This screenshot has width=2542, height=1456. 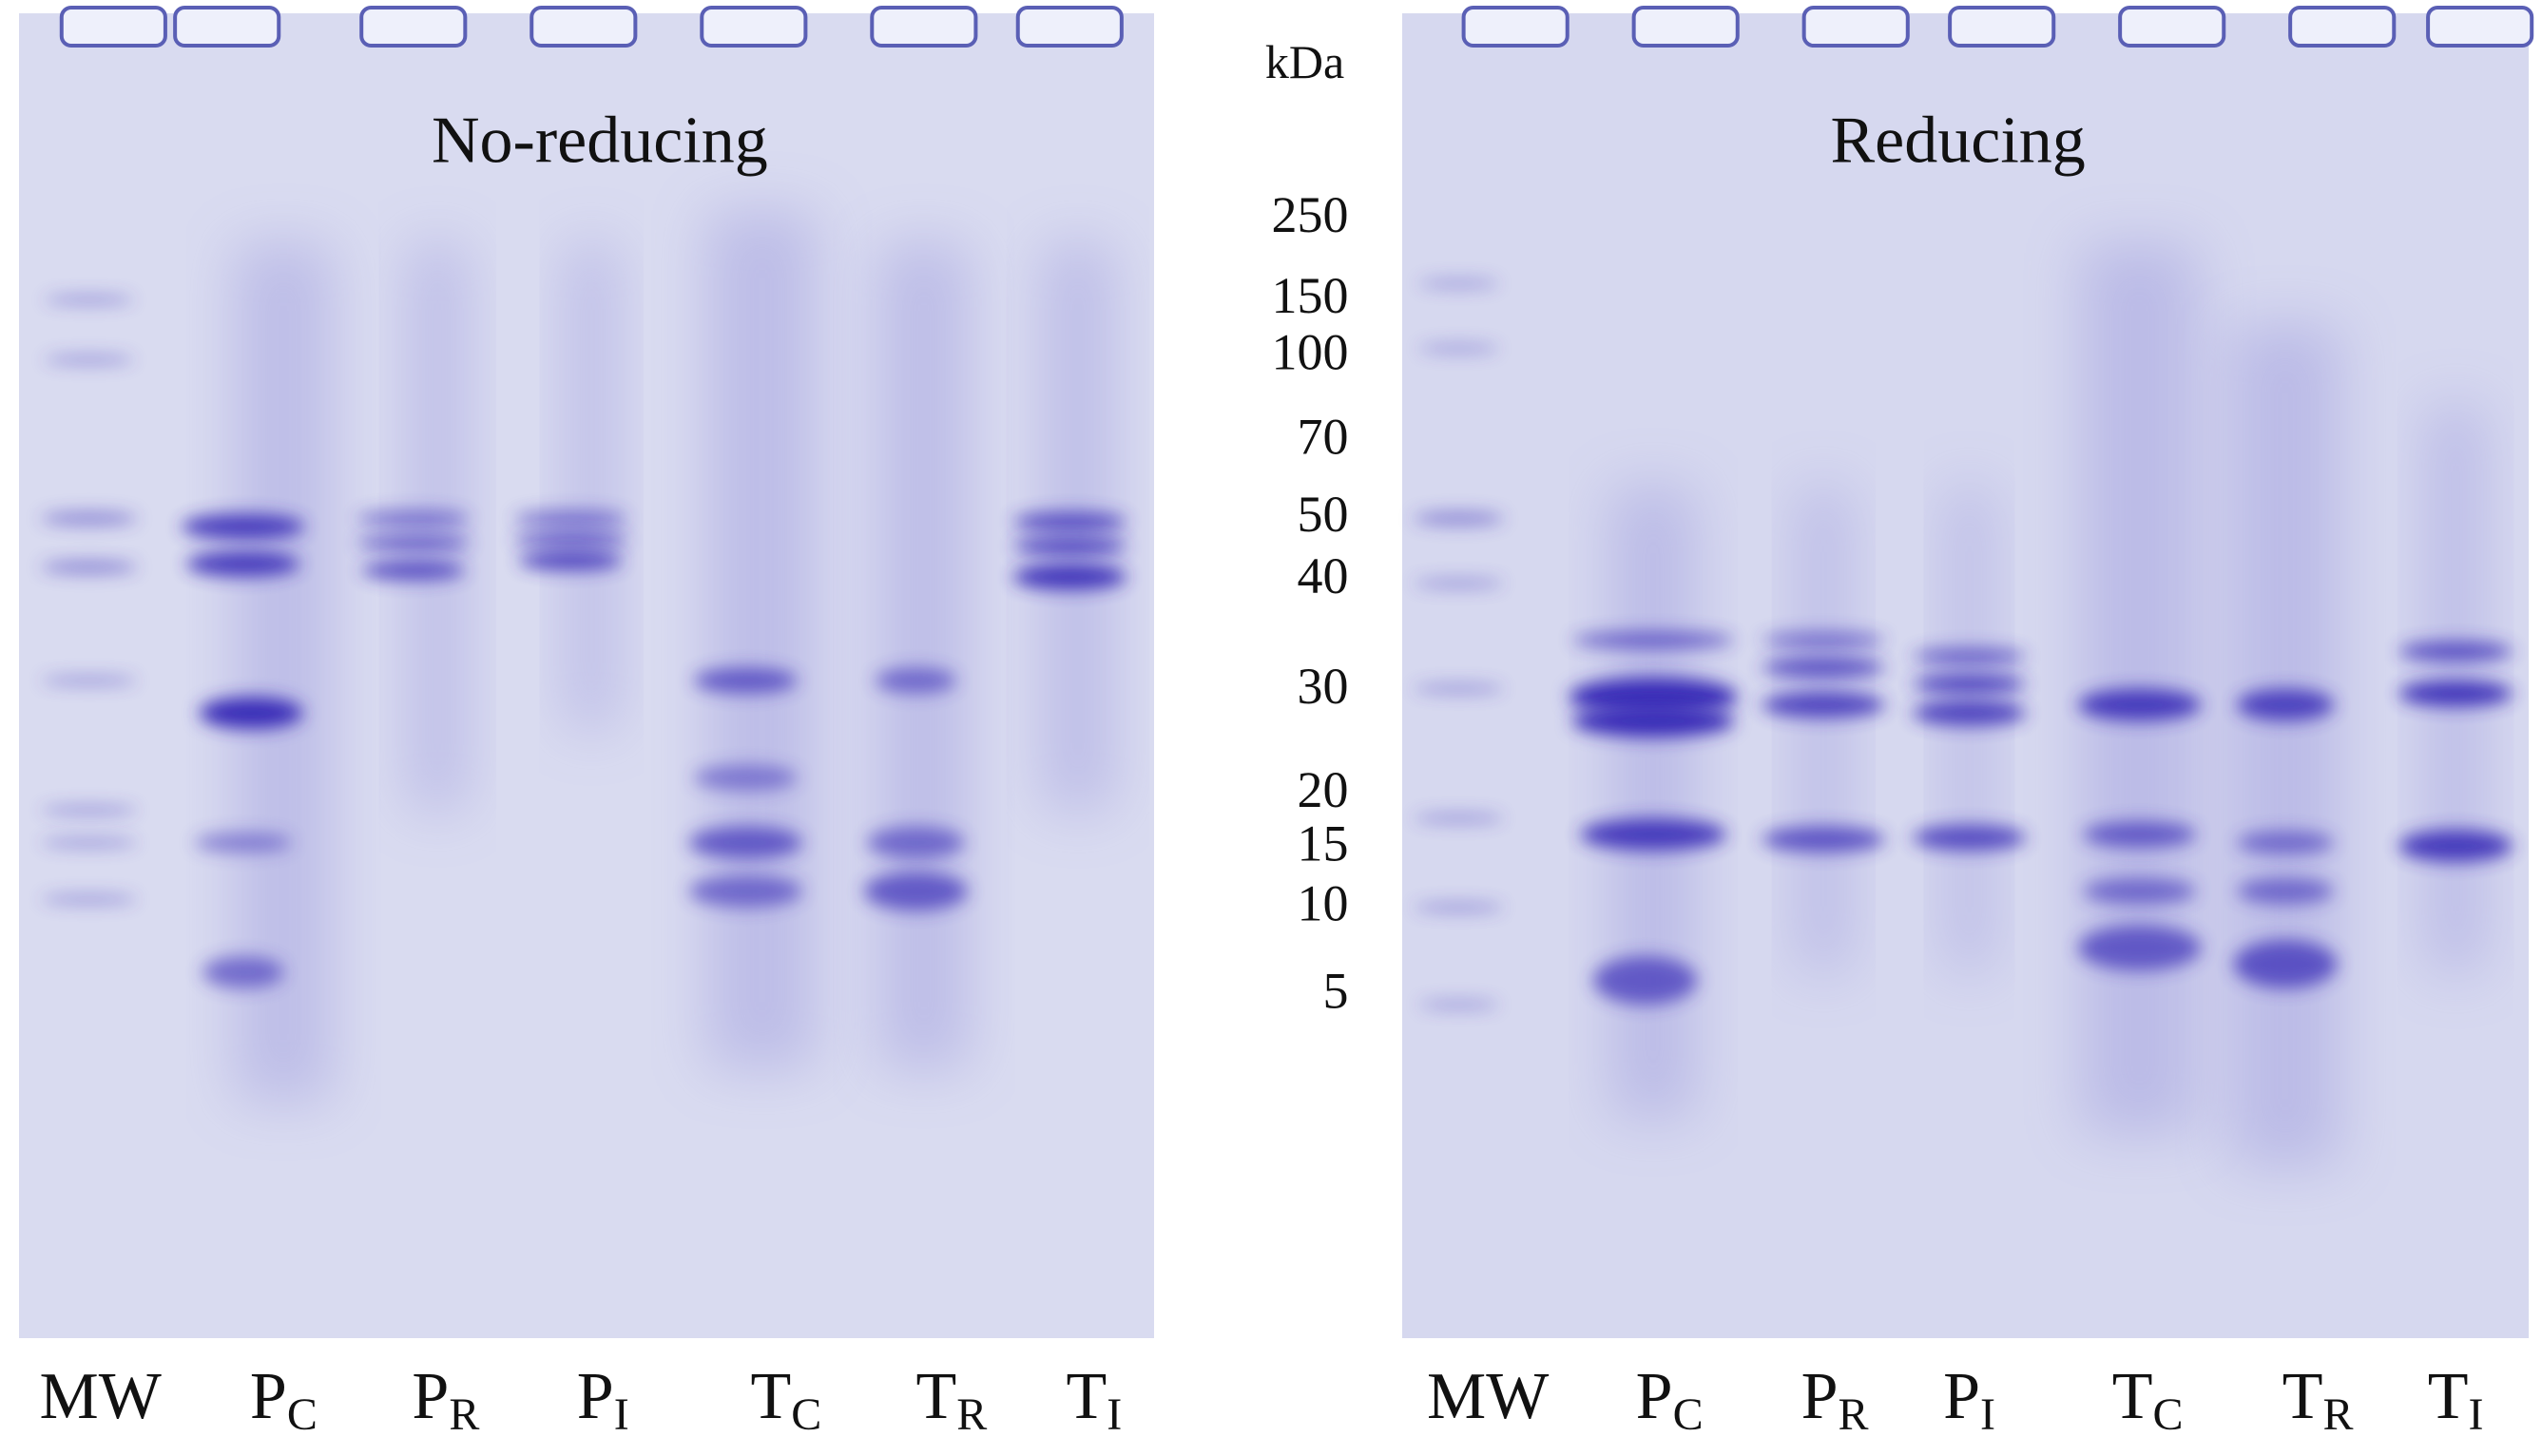 What do you see at coordinates (1958, 141) in the screenshot?
I see `panel-title: Reducing` at bounding box center [1958, 141].